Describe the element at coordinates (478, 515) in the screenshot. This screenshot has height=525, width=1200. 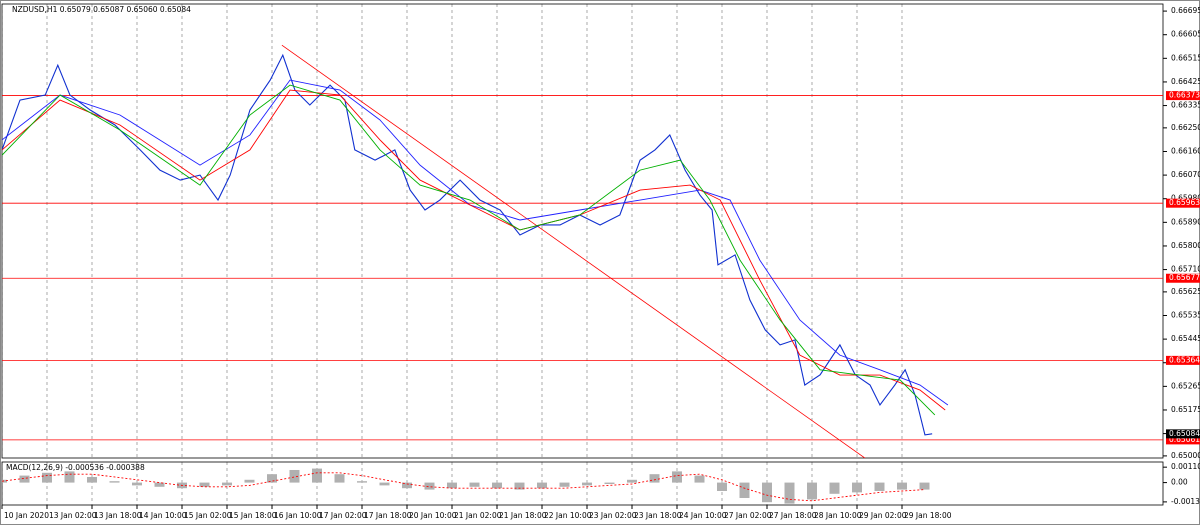
I see `x-tick-label: 21 Jan 02:00` at that location.